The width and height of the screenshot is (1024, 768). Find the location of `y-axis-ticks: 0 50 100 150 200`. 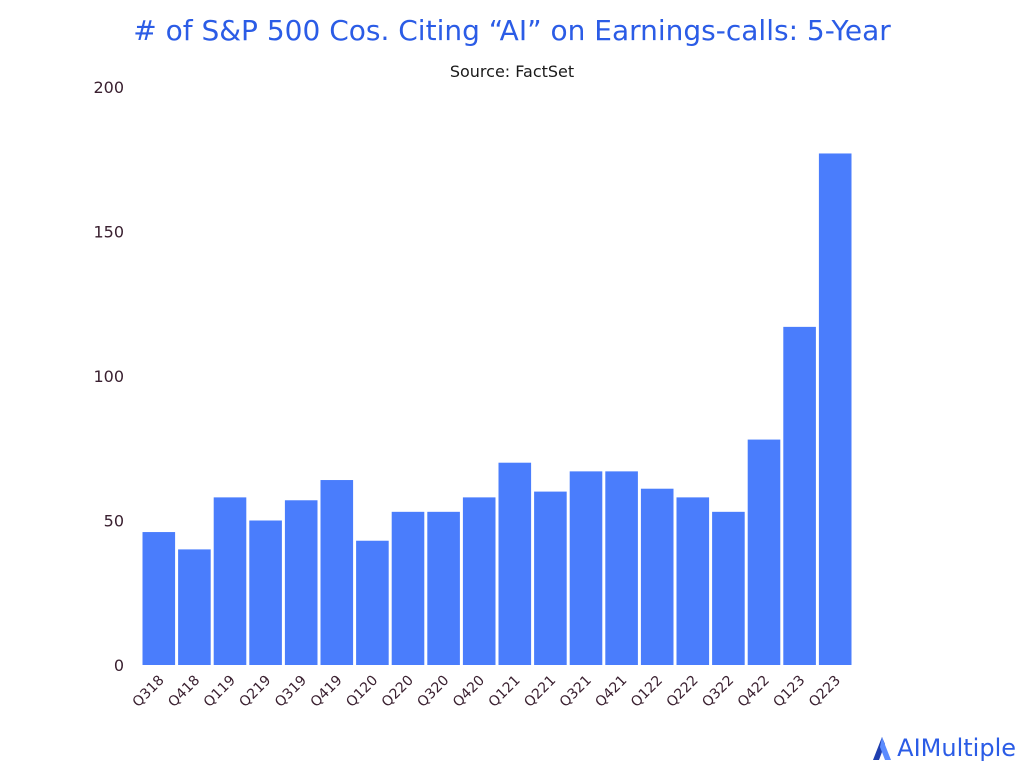

y-axis-ticks: 0 50 100 150 200 is located at coordinates (108, 376).